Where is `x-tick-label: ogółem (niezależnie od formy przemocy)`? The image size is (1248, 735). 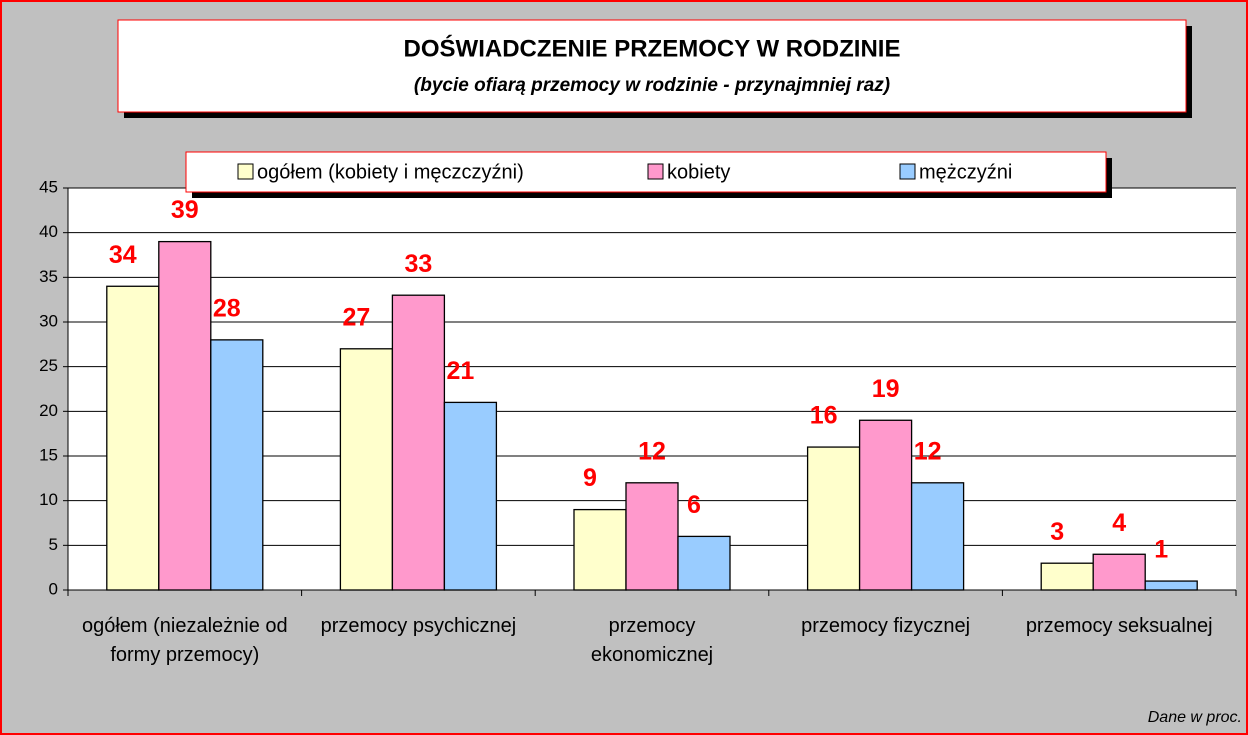
x-tick-label: ogółem (niezależnie od formy przemocy) is located at coordinates (184, 640).